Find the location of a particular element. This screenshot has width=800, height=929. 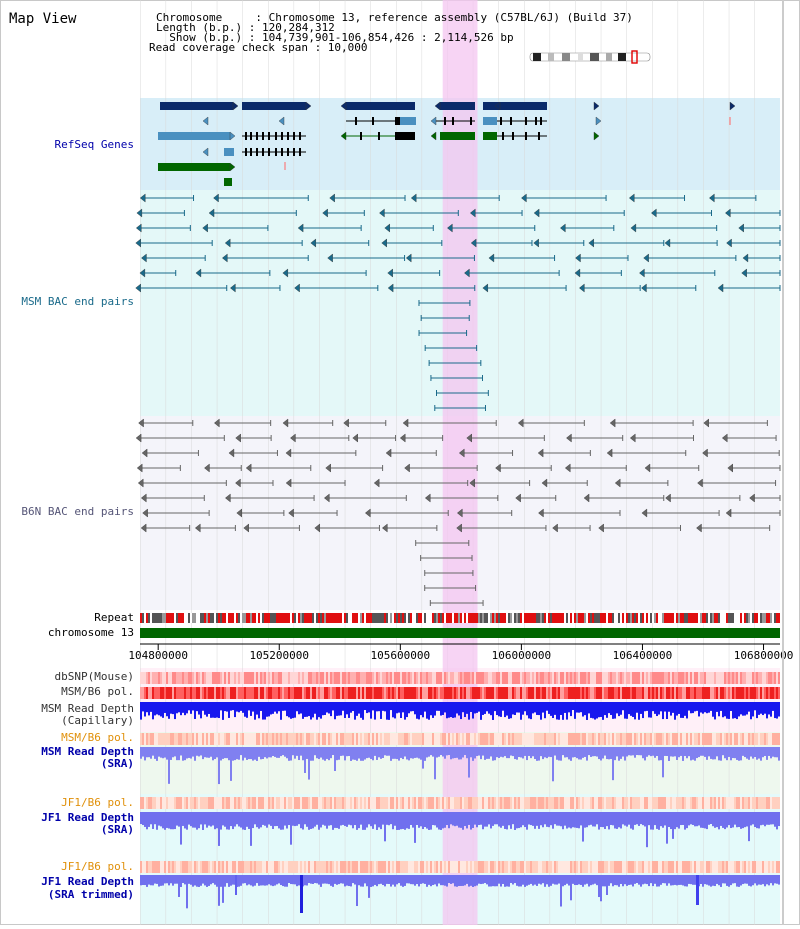

dbsnp-label: dbSNP(Mouse) is located at coordinates (94, 676).